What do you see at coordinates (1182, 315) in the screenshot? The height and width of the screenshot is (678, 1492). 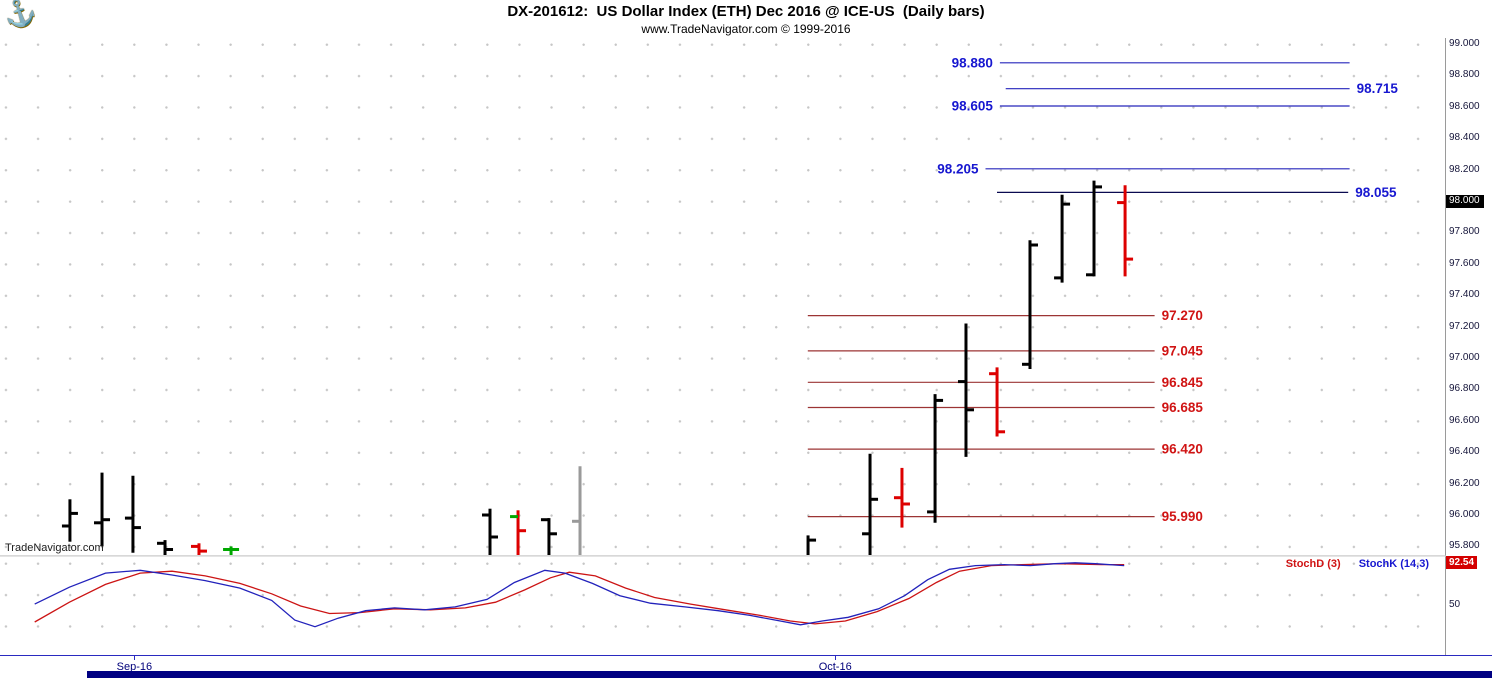 I see `level-label: 97.270` at bounding box center [1182, 315].